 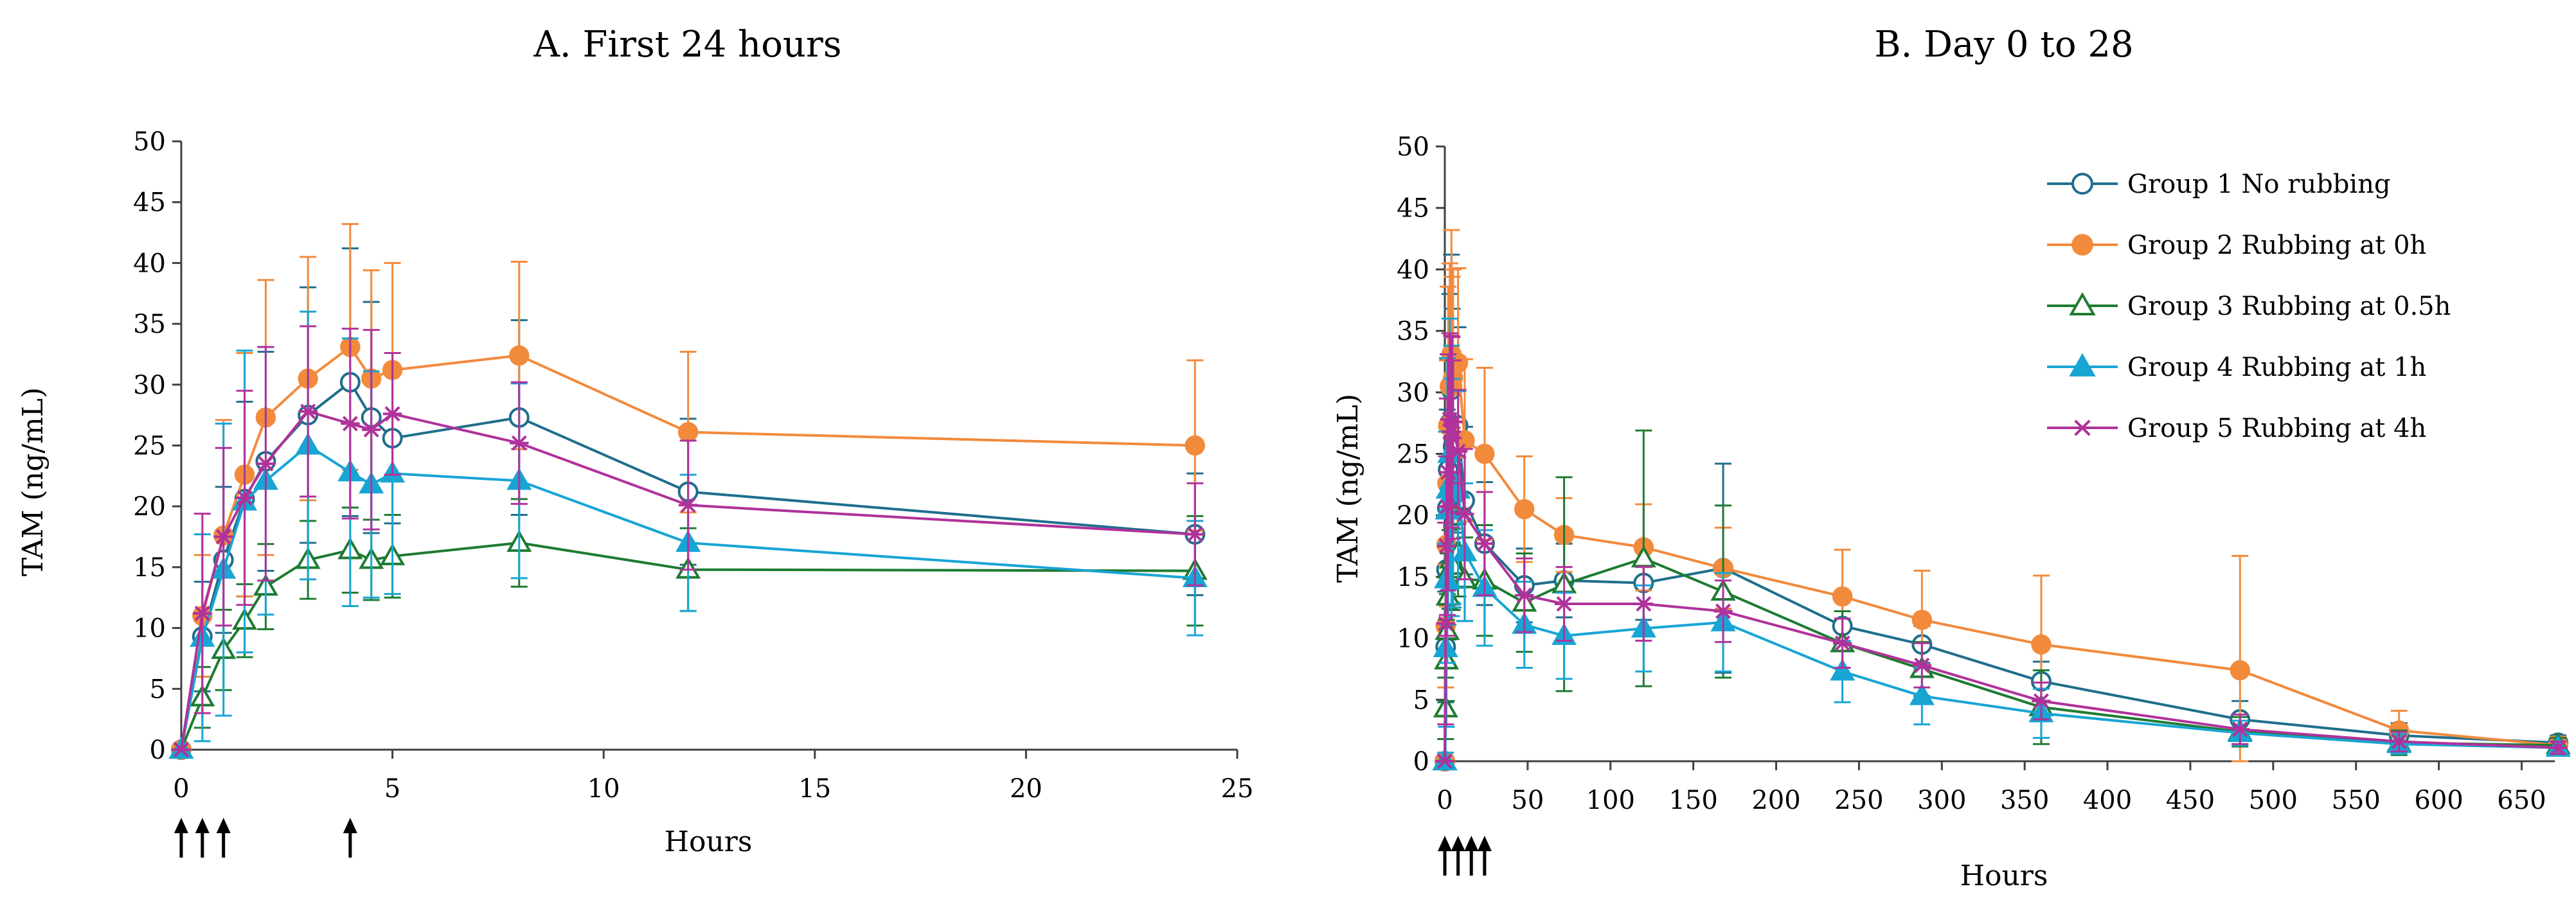 I want to click on panel-a-x-axis-label: Hours, so click(x=709, y=841).